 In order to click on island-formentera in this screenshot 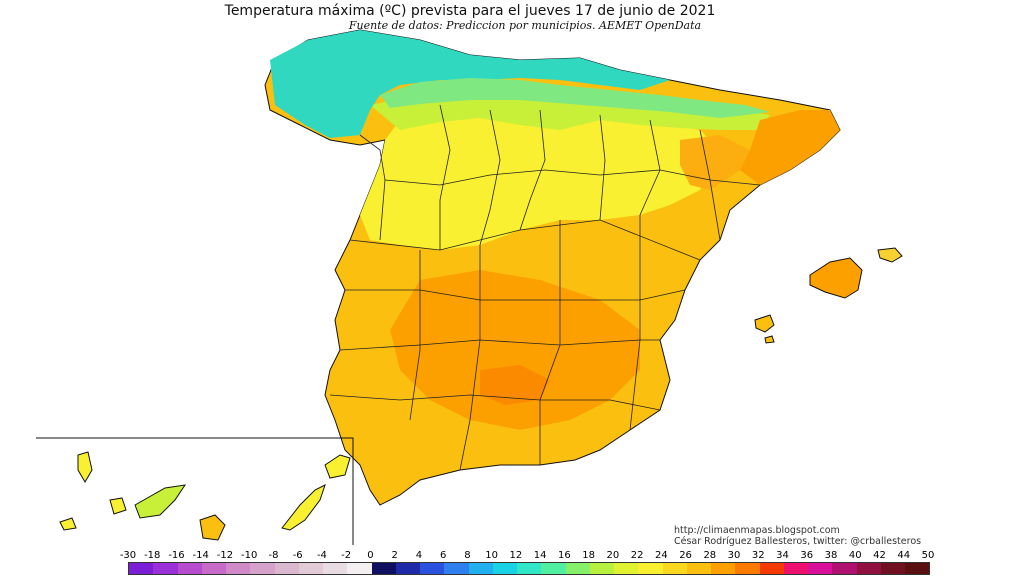, I will do `click(769, 339)`.